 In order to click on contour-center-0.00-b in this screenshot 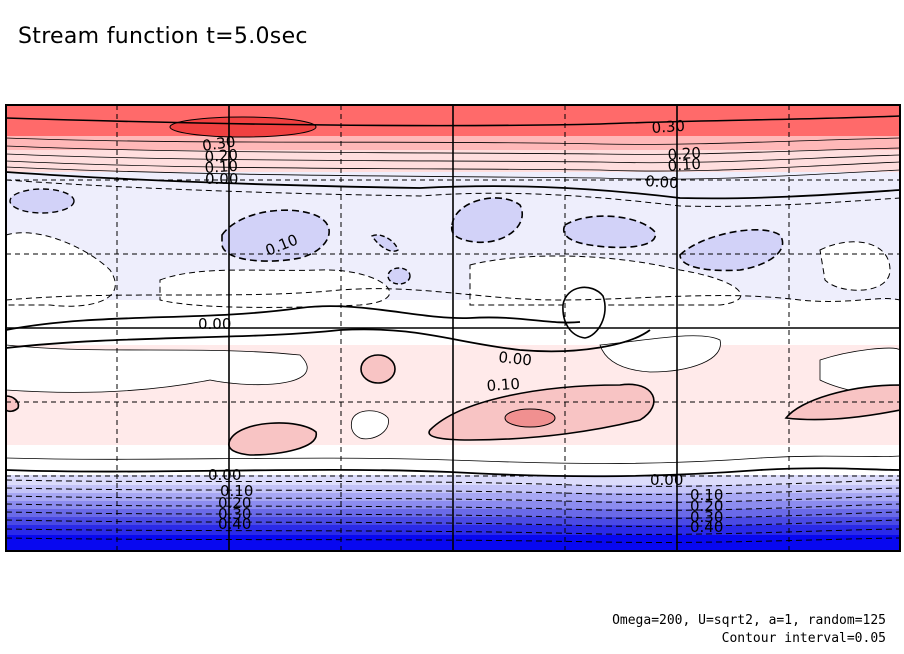, I will do `click(328, 340)`.